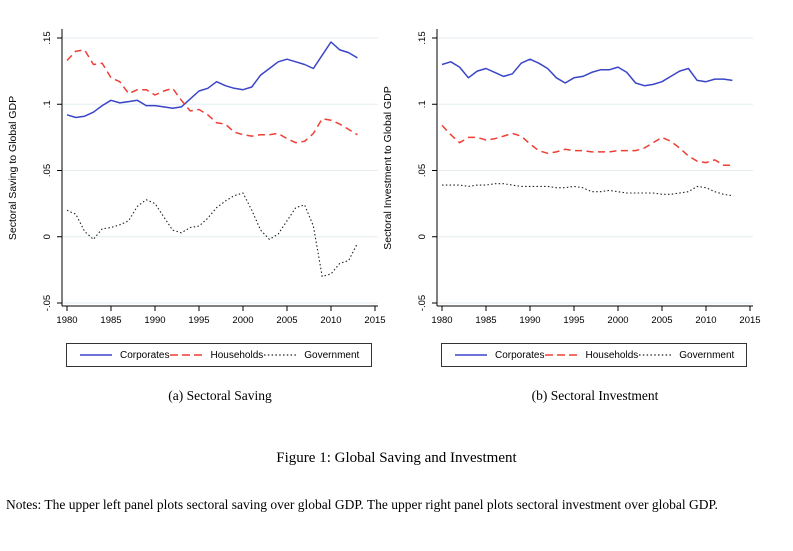 This screenshot has width=793, height=551. I want to click on legend-investment: Corporates Households Government, so click(594, 355).